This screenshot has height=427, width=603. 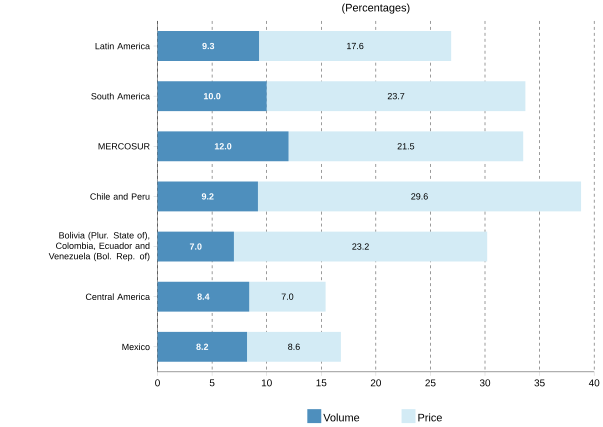 I want to click on chart-title: (Percentages), so click(x=376, y=9).